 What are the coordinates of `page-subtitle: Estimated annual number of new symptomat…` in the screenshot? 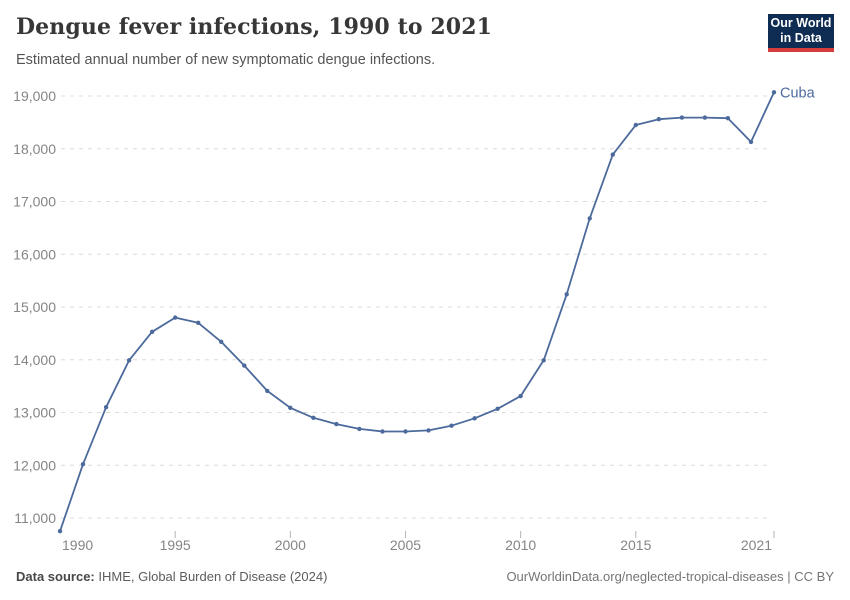 It's located at (226, 60).